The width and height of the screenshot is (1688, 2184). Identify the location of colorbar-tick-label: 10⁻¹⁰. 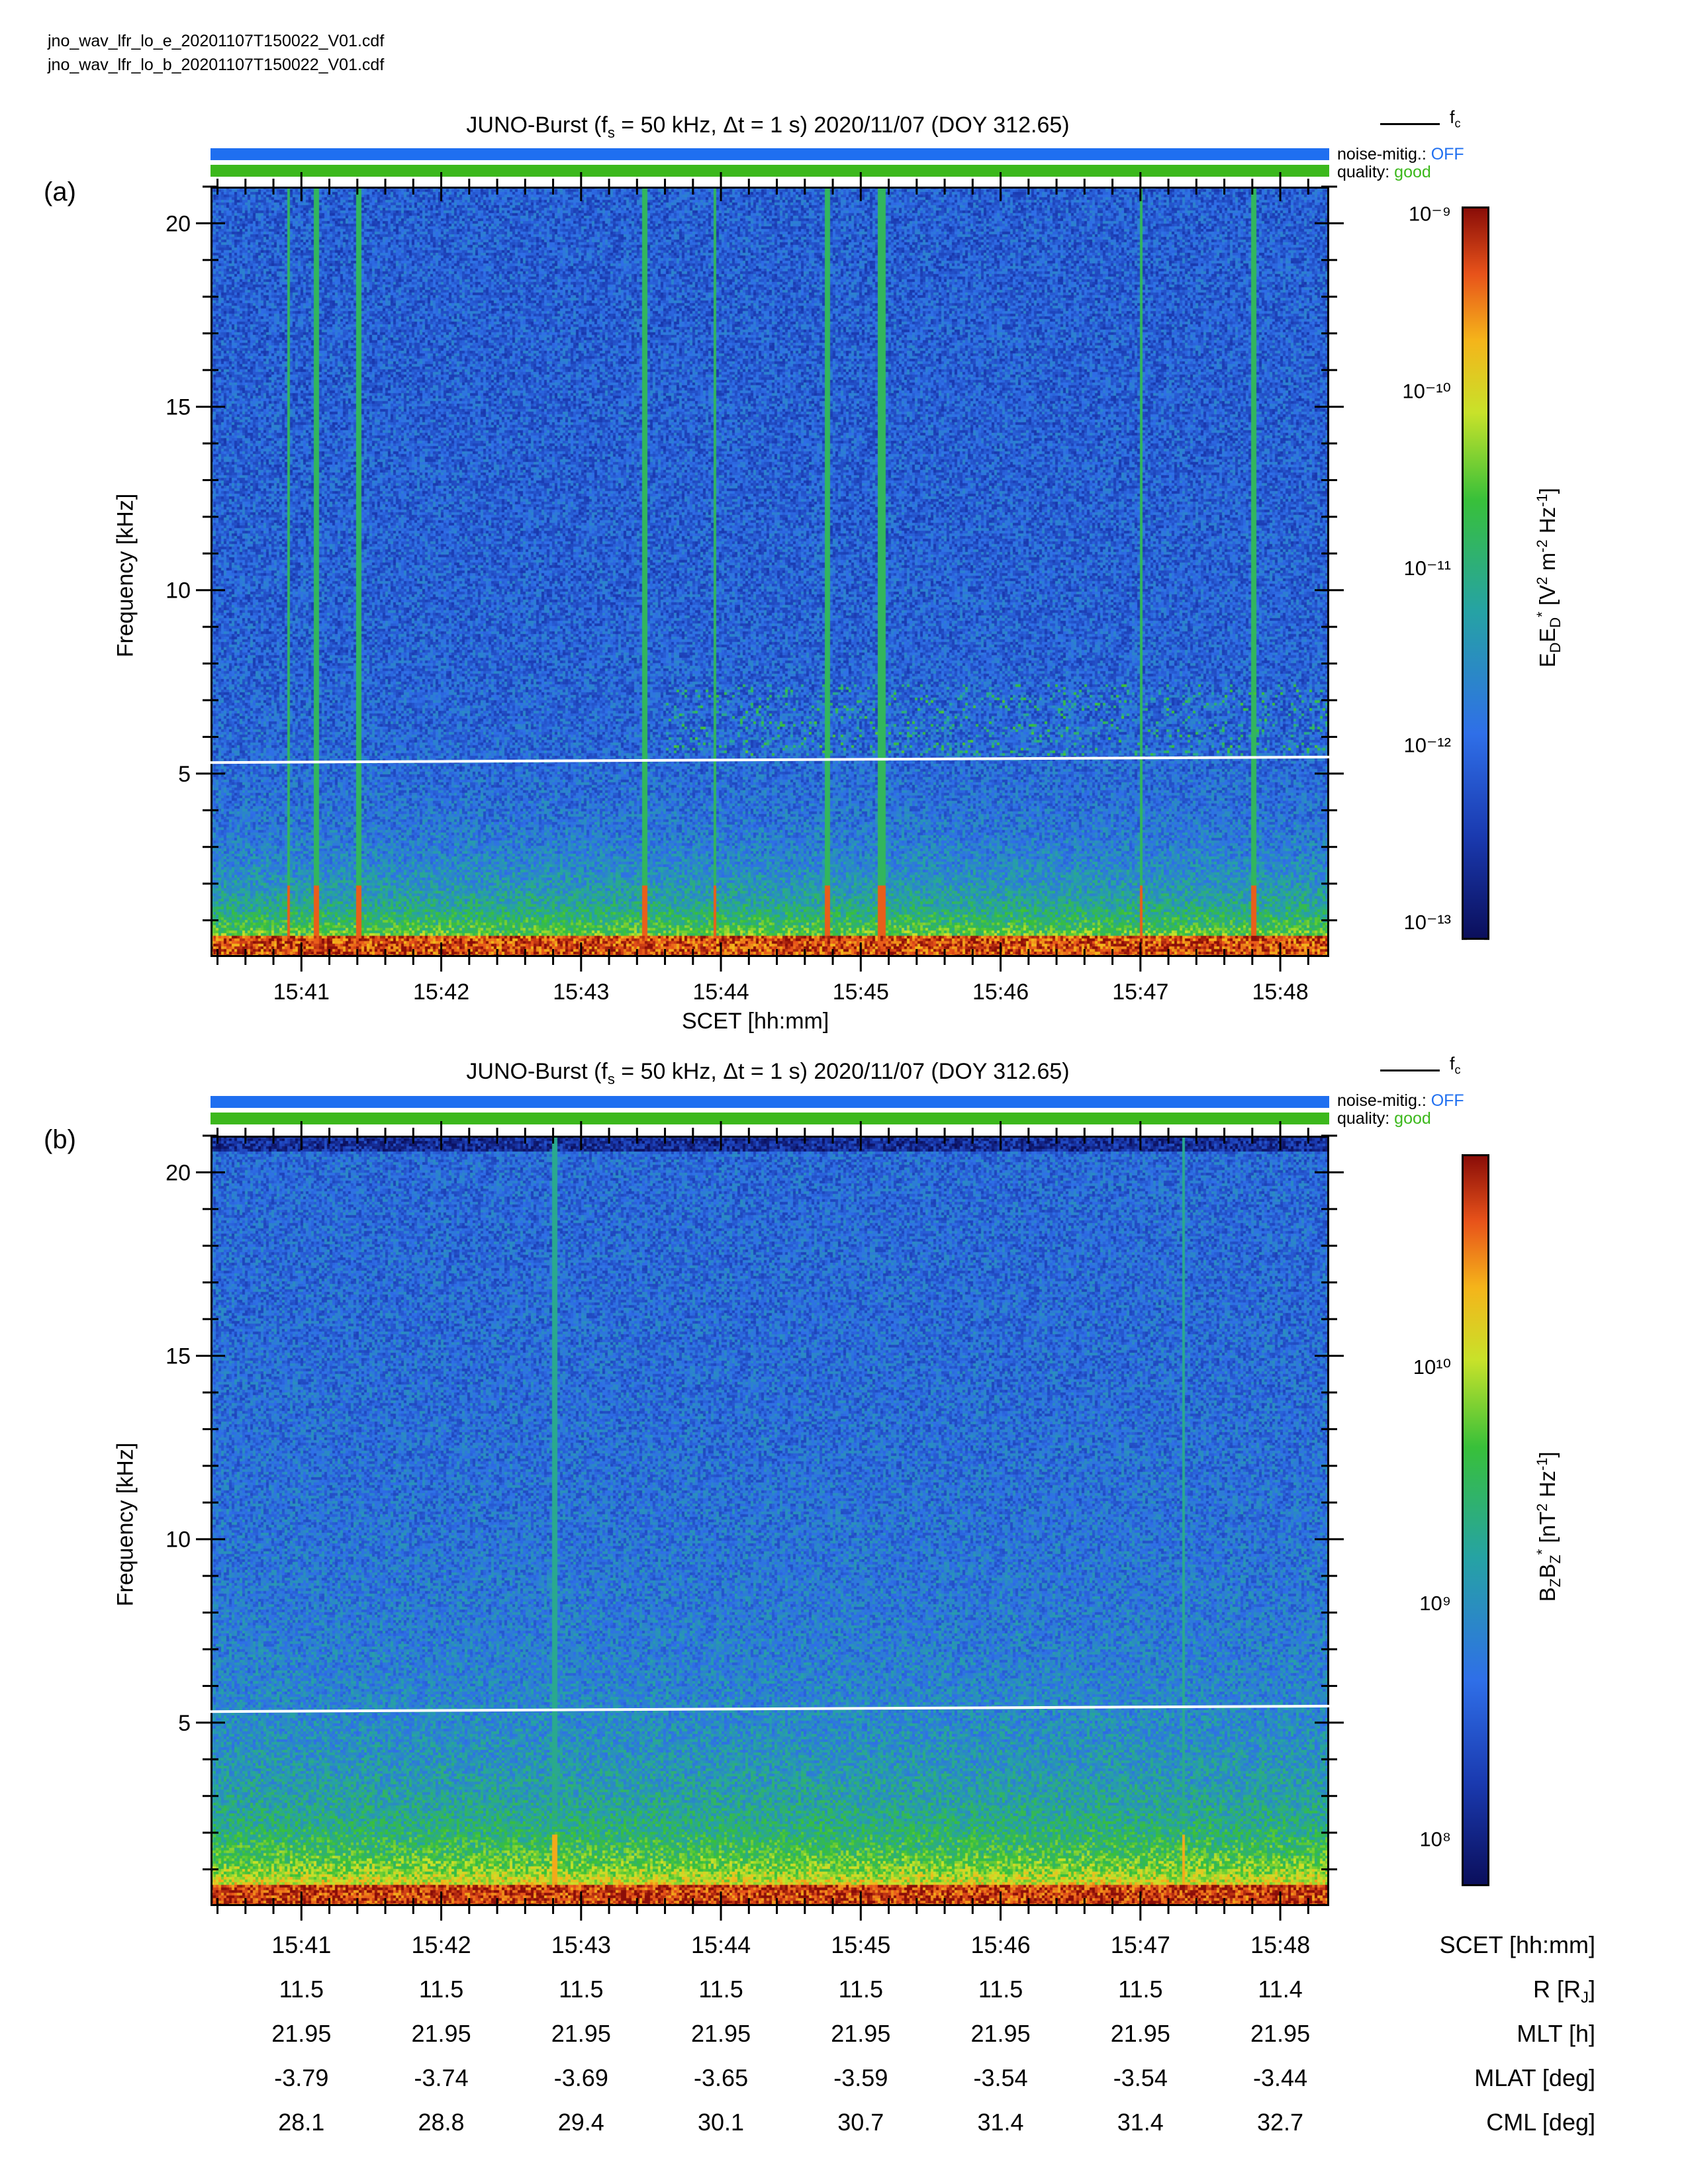
(1426, 390).